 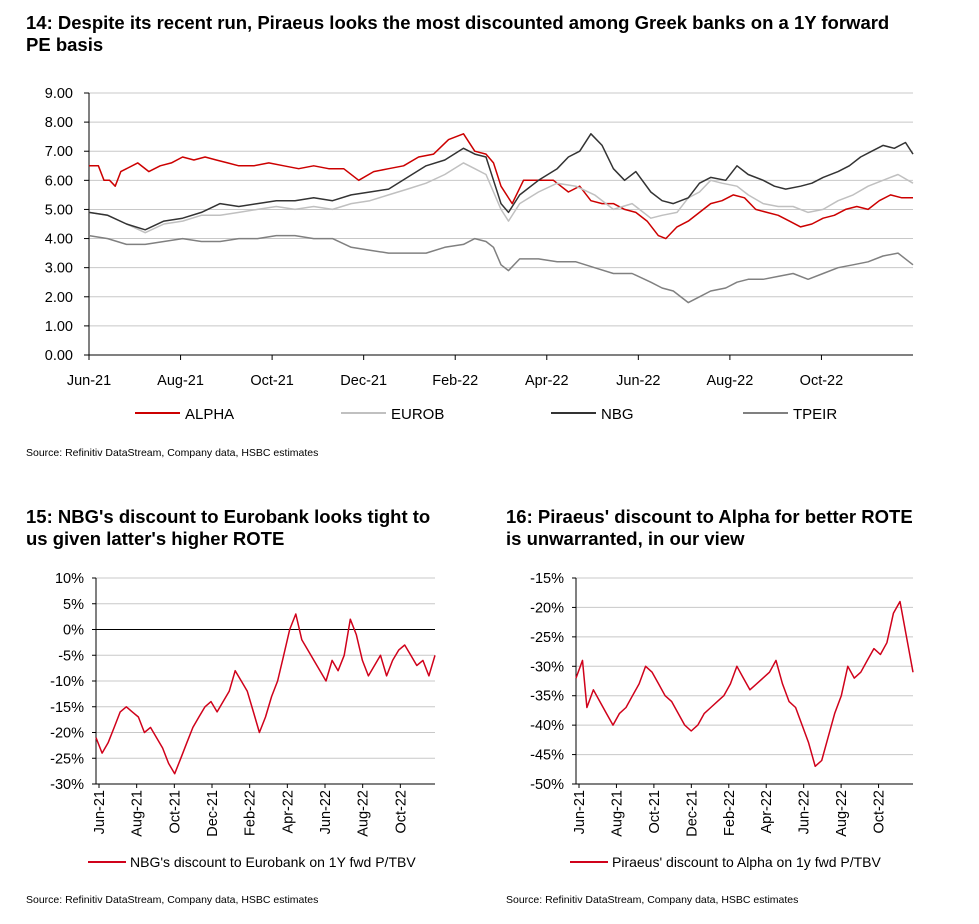 What do you see at coordinates (730, 381) in the screenshot?
I see `chart14-x-tick-label: Aug-22` at bounding box center [730, 381].